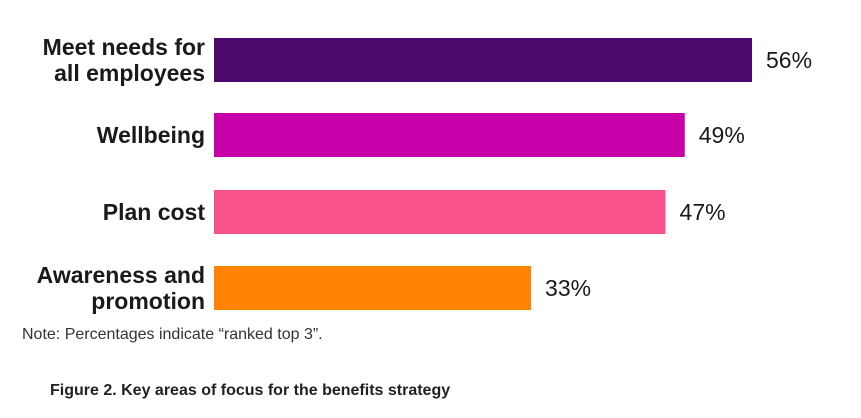 This screenshot has width=861, height=418. I want to click on value-label-3: 47%, so click(703, 212).